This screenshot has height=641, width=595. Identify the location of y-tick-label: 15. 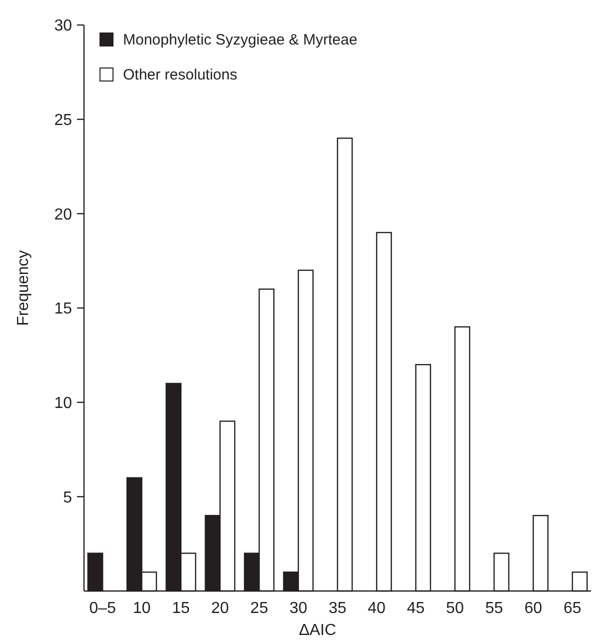
(63, 309).